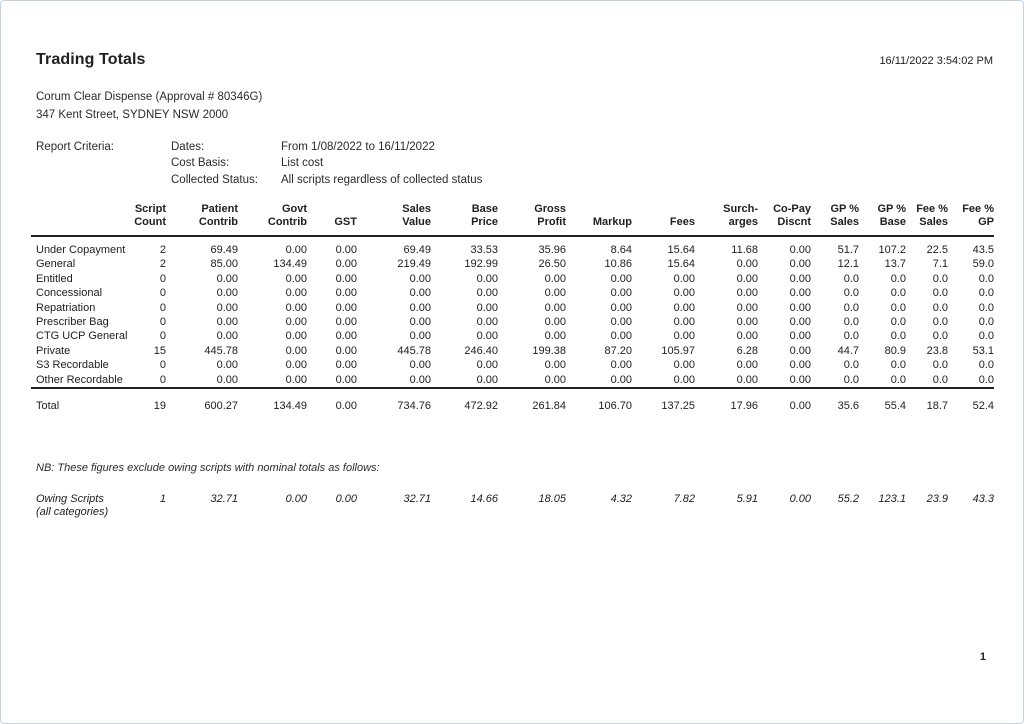 This screenshot has width=1024, height=724. I want to click on value-cell: 4.32, so click(621, 498).